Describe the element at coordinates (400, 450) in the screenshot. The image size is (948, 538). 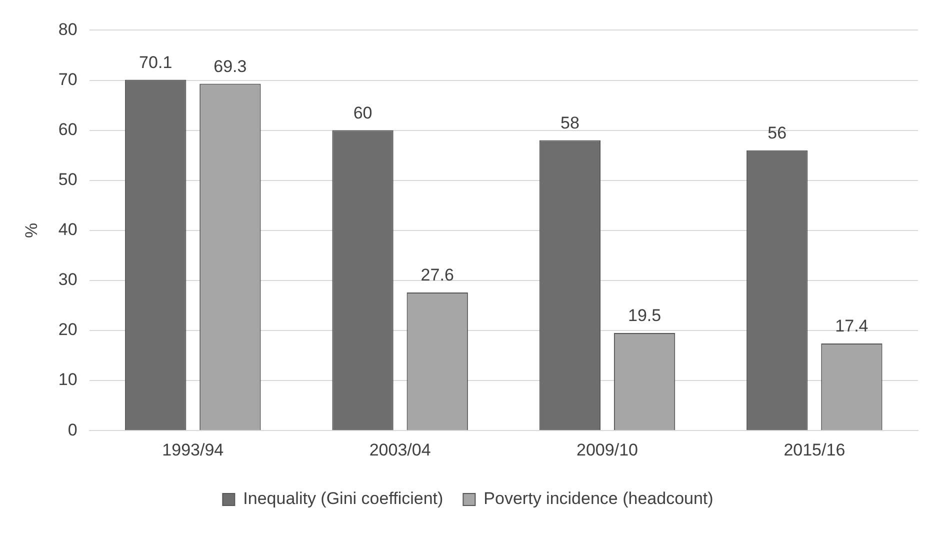
I see `x-tick-label: 2003/04` at that location.